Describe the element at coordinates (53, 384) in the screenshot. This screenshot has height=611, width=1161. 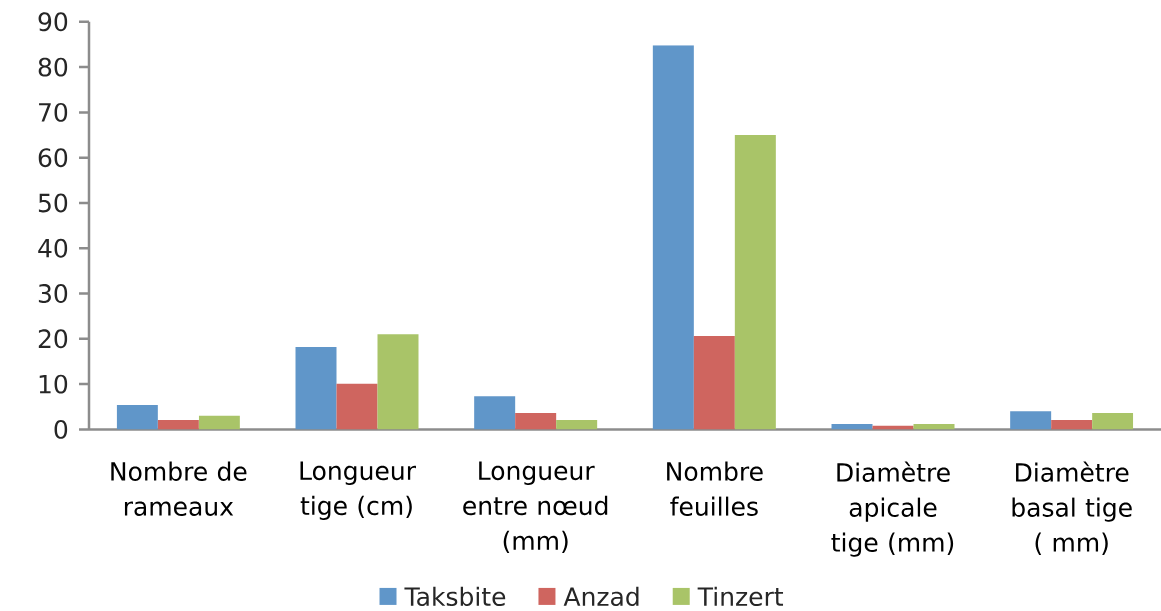
I see `y-tick-label: 10` at that location.